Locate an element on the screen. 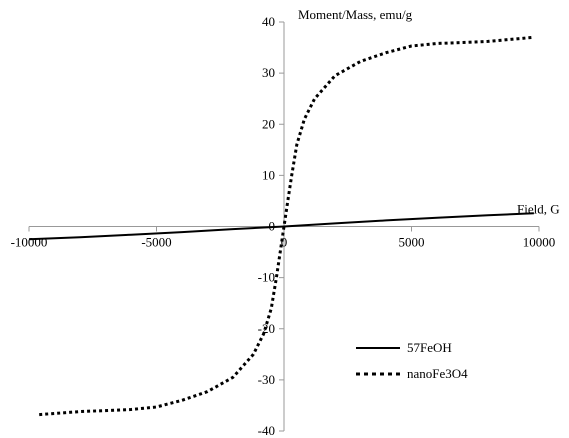 The width and height of the screenshot is (569, 438). x-tick-label: 5000 is located at coordinates (412, 242).